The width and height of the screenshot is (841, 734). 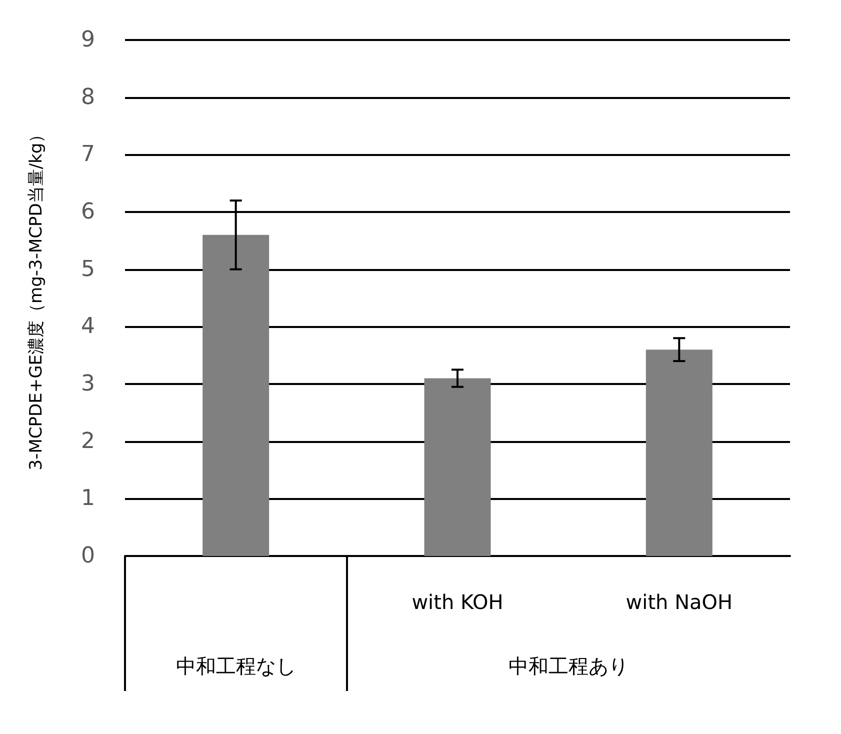 What do you see at coordinates (88, 97) in the screenshot?
I see `y-tick-label: 8` at bounding box center [88, 97].